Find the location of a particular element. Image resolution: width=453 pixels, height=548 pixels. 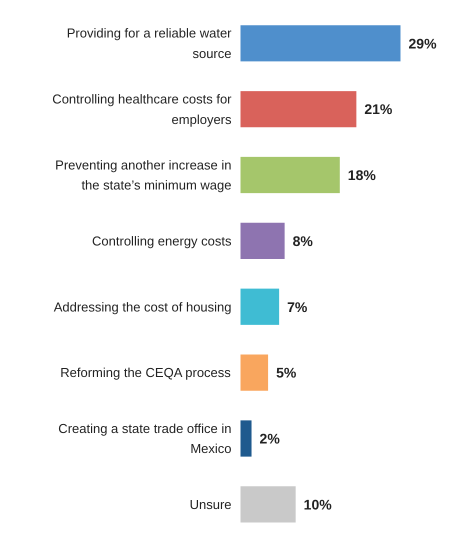

data-label: 21% is located at coordinates (378, 109).